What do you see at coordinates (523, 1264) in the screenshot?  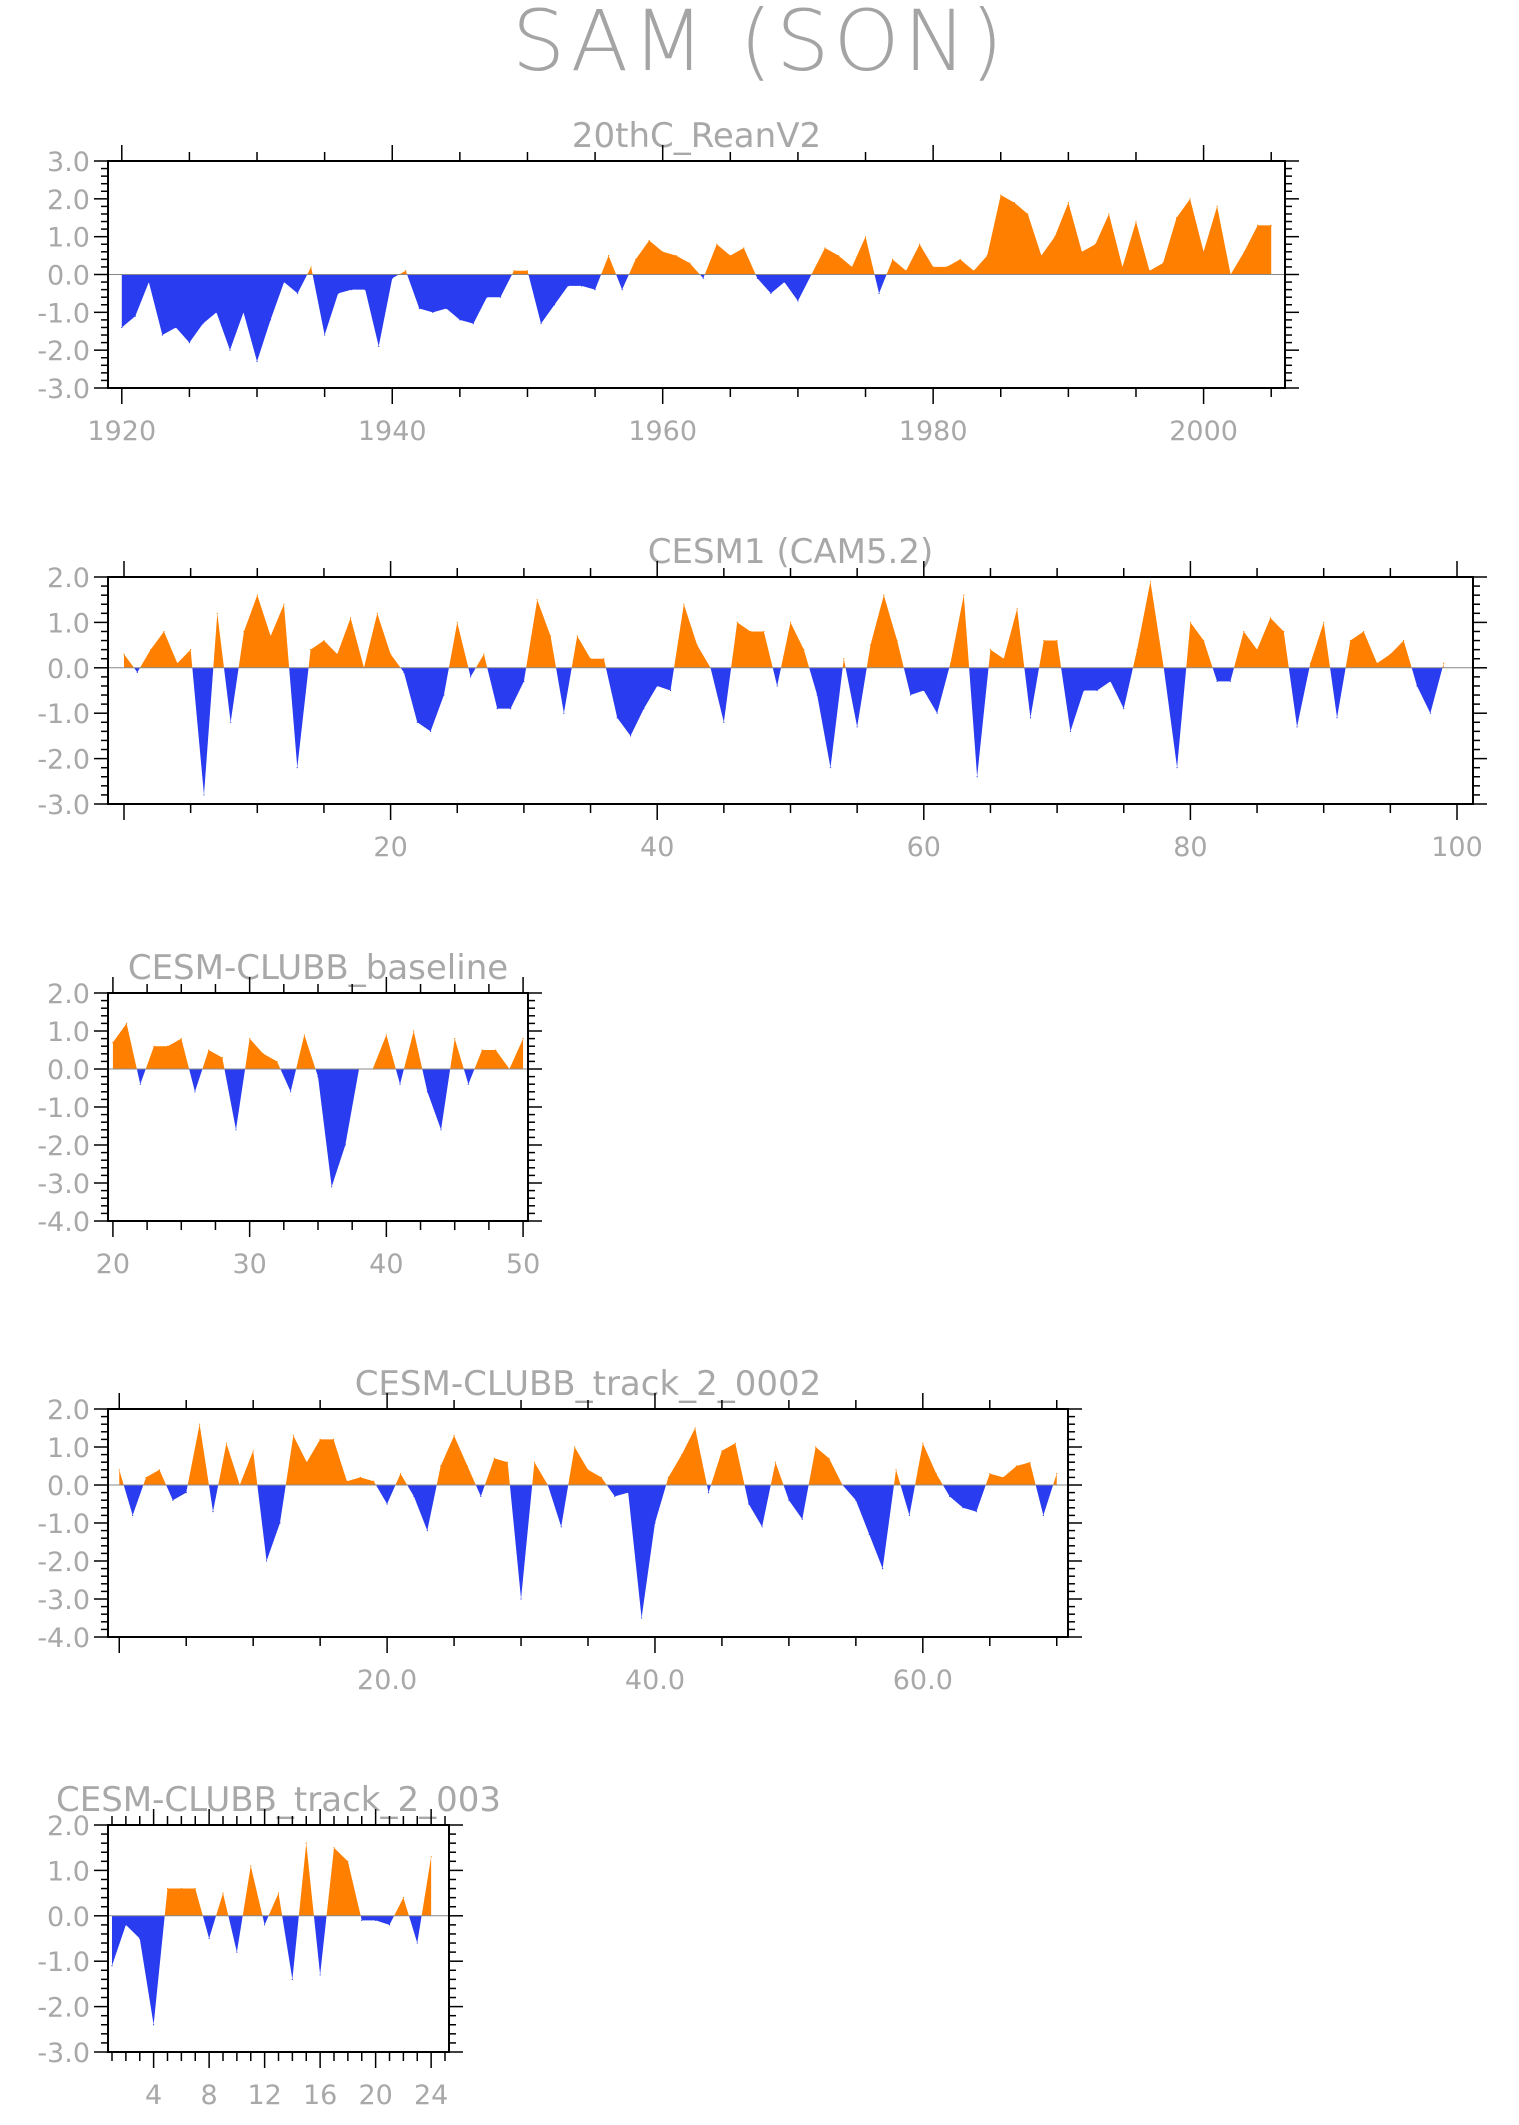 I see `x-tick-label: 50` at bounding box center [523, 1264].